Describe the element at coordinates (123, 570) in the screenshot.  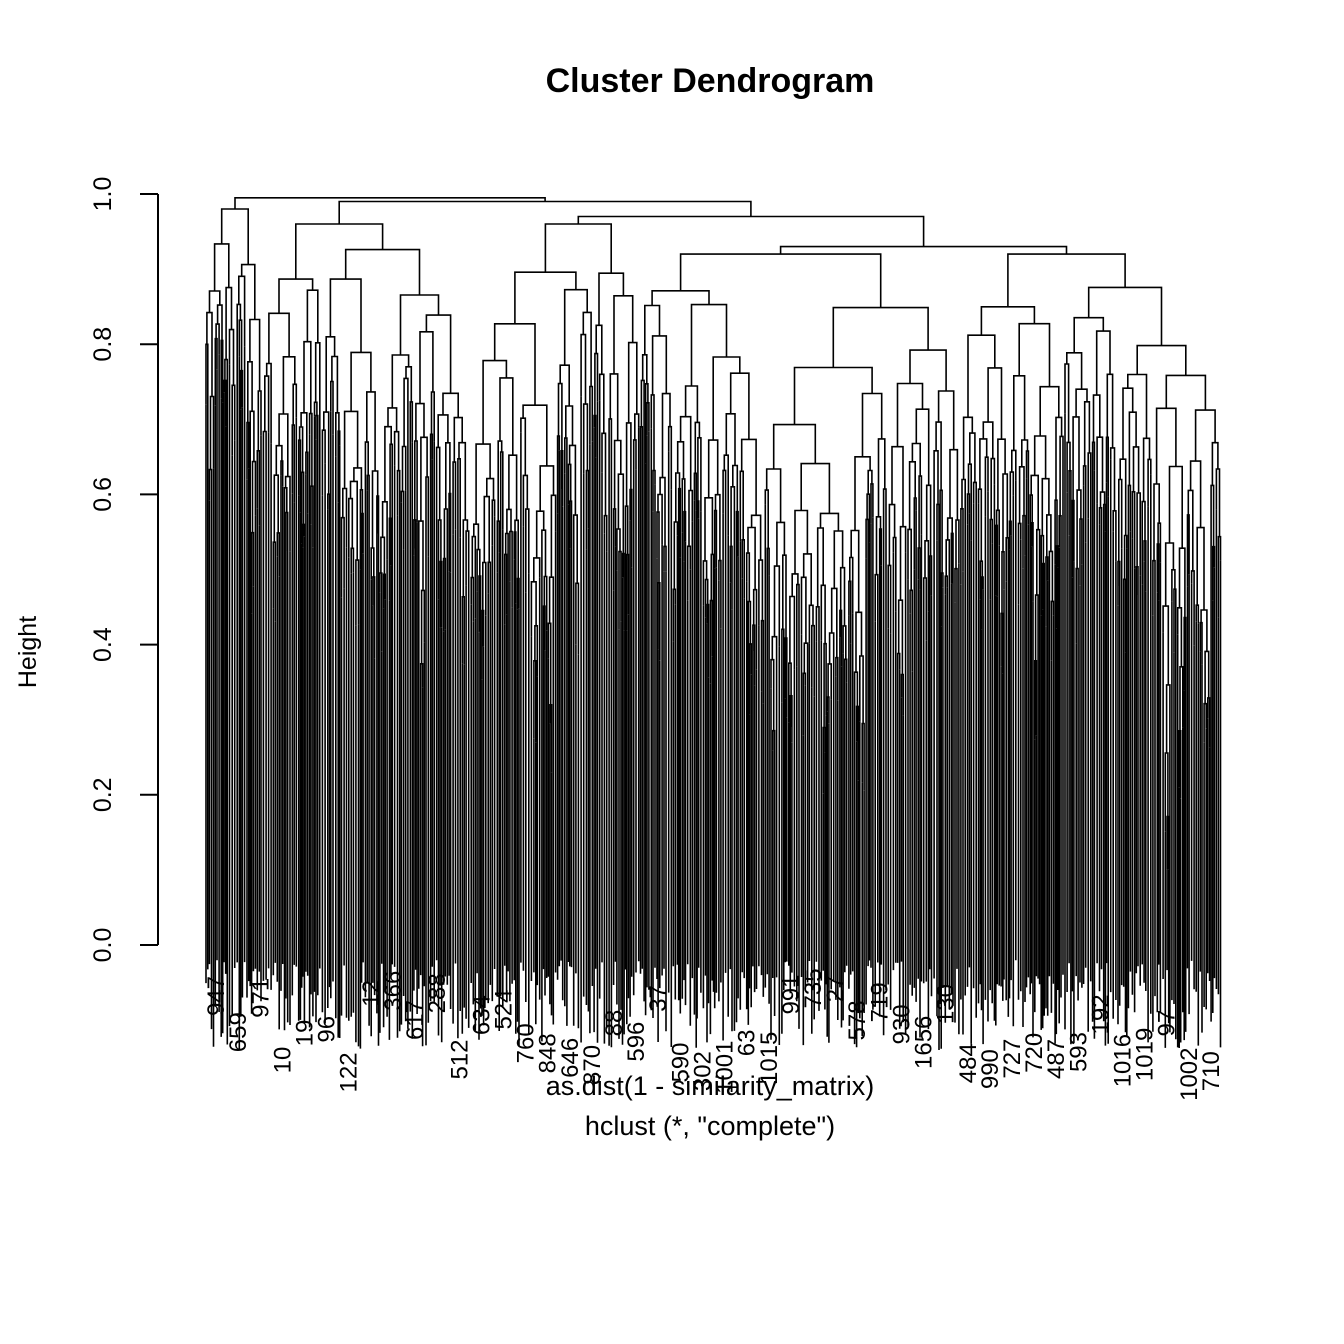
I see `y-axis-ticks: 0.0 0.2 0.4 0.6 0.8 1.0` at that location.